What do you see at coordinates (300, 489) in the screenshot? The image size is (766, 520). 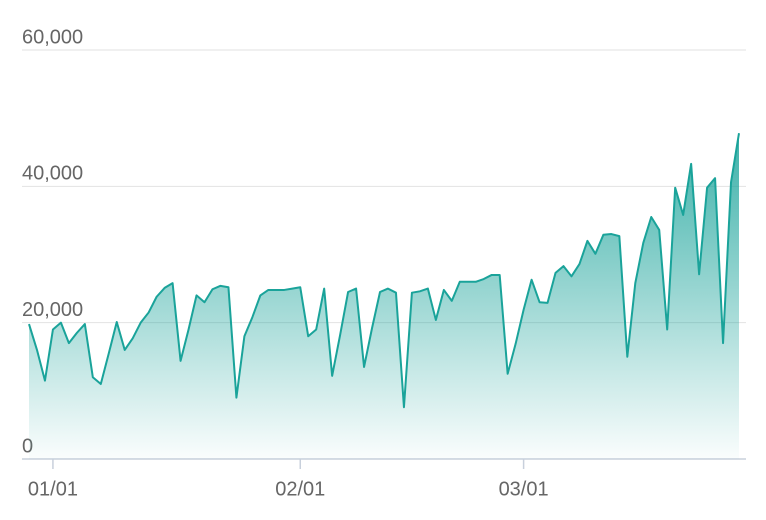 I see `x-tick-label: 02/01` at bounding box center [300, 489].